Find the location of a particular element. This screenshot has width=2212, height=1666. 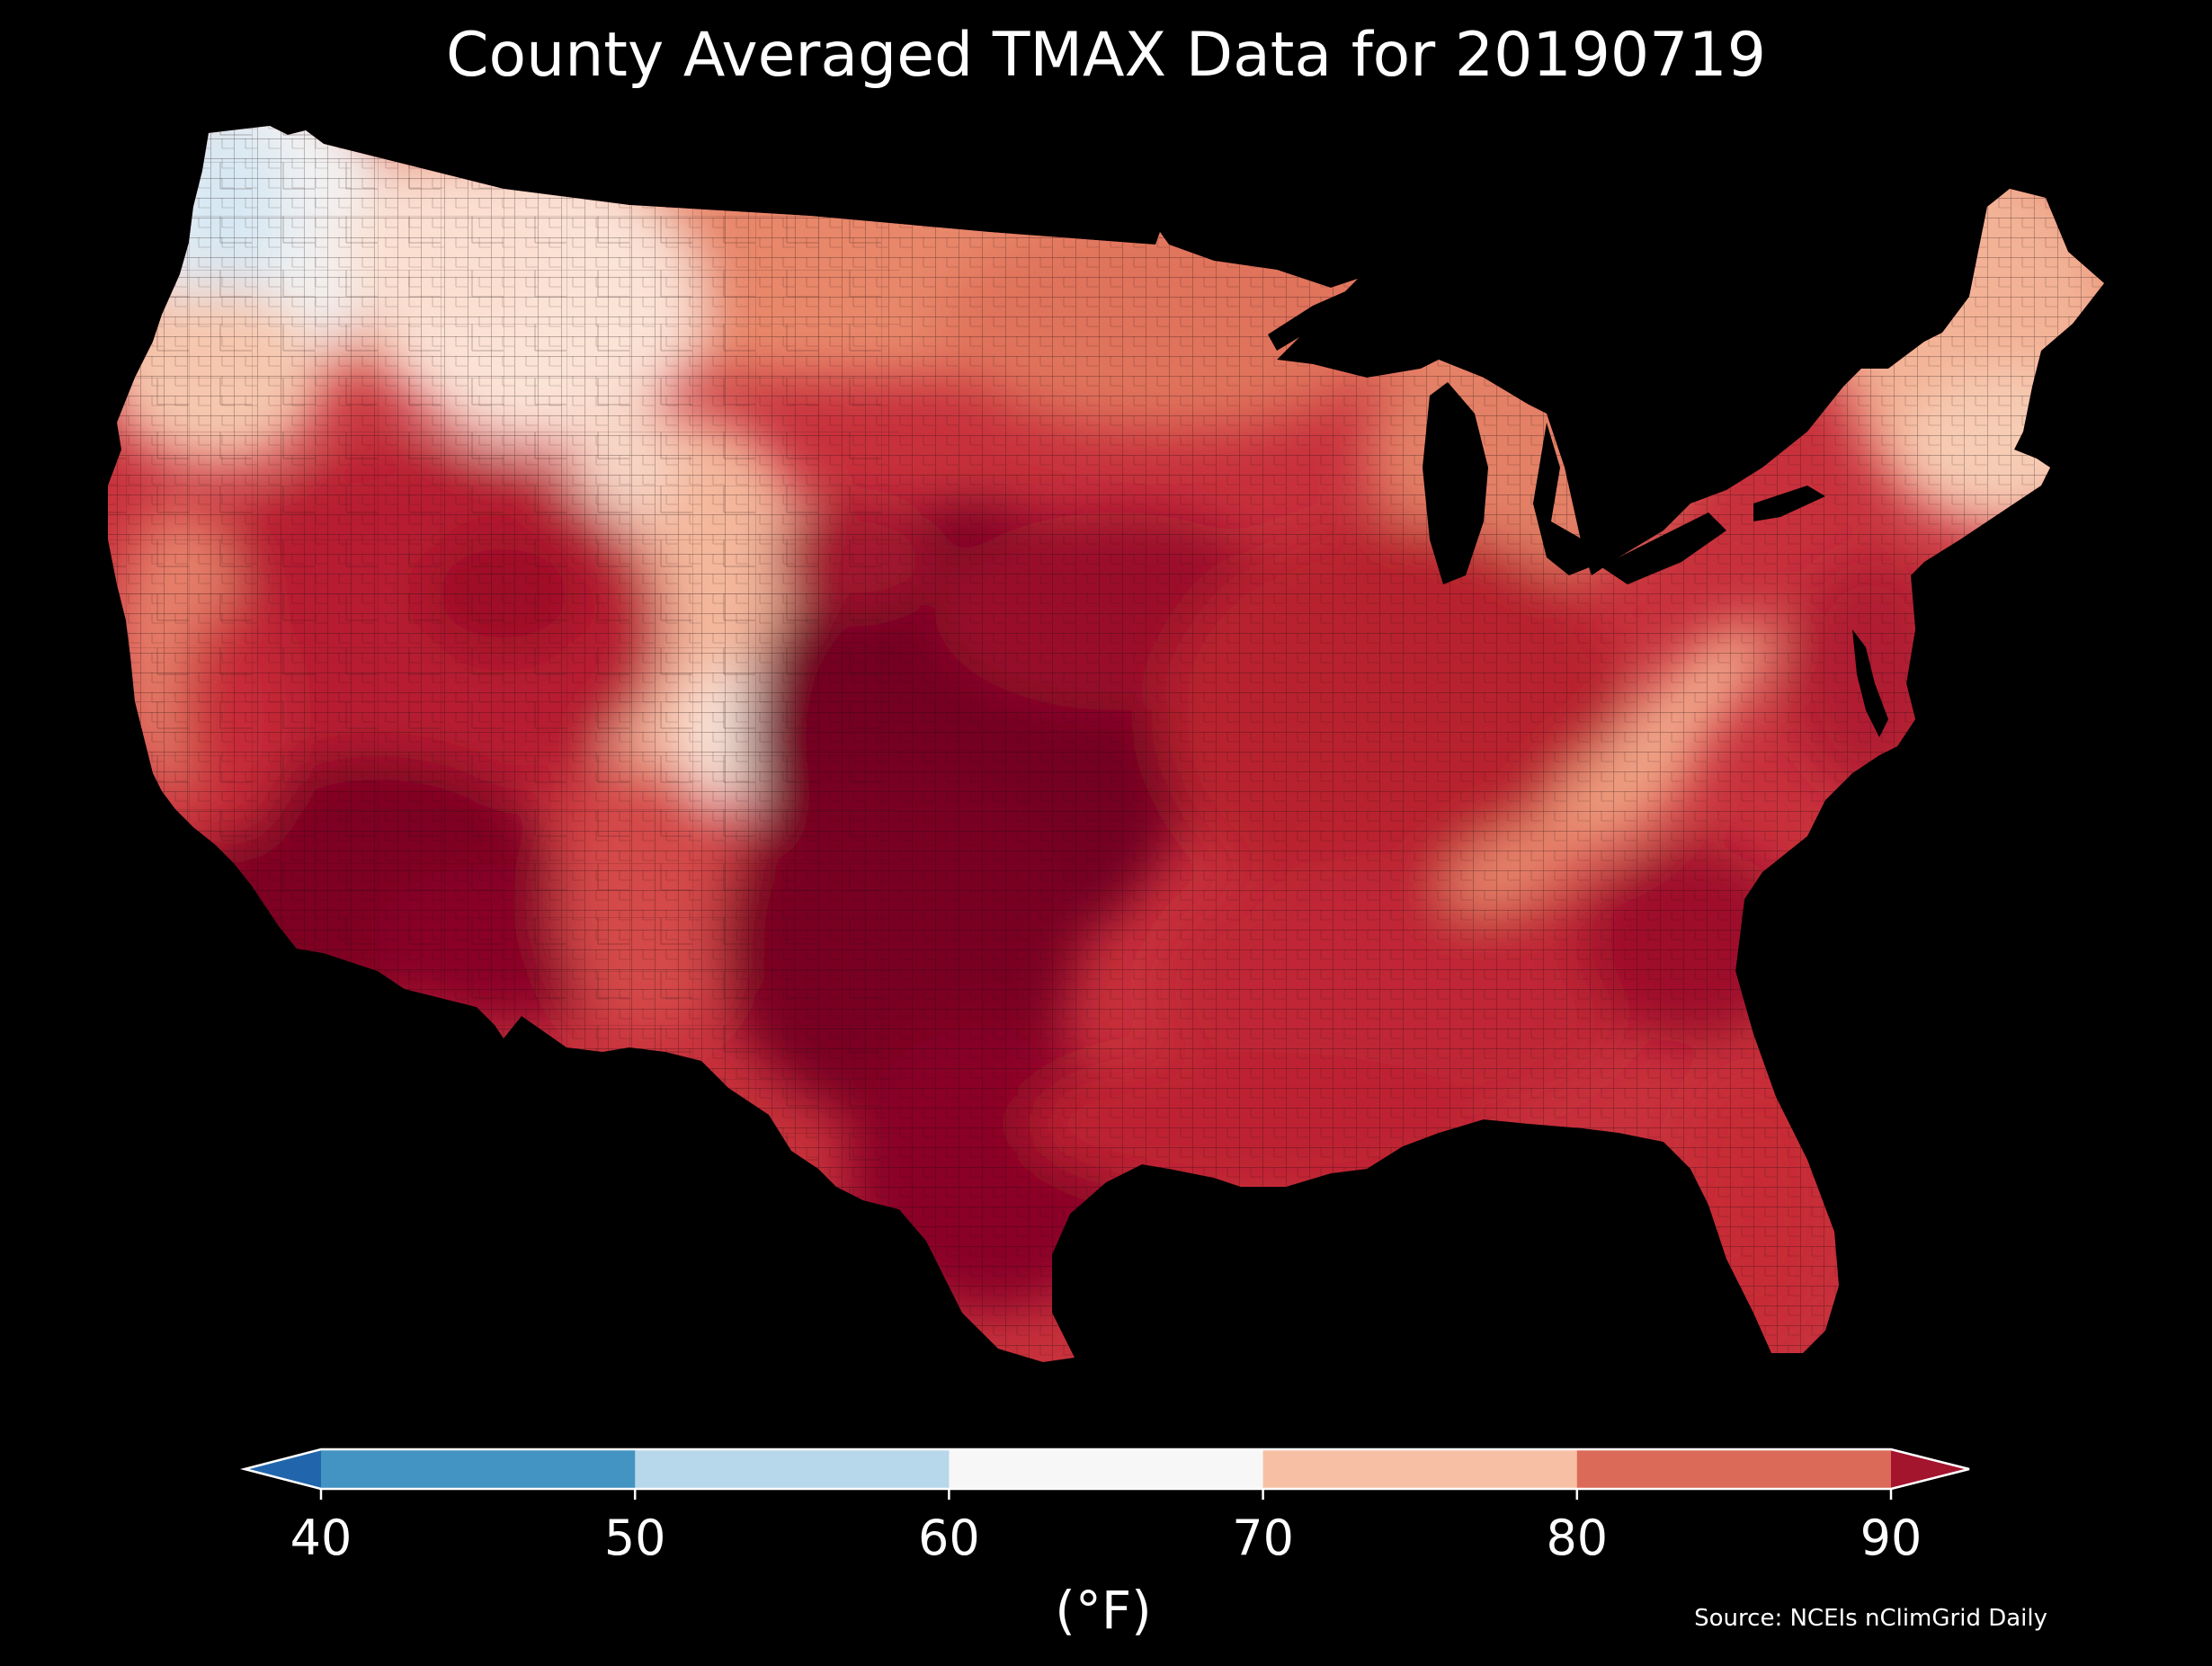

colorbar-tick-label: 60 is located at coordinates (949, 1538).